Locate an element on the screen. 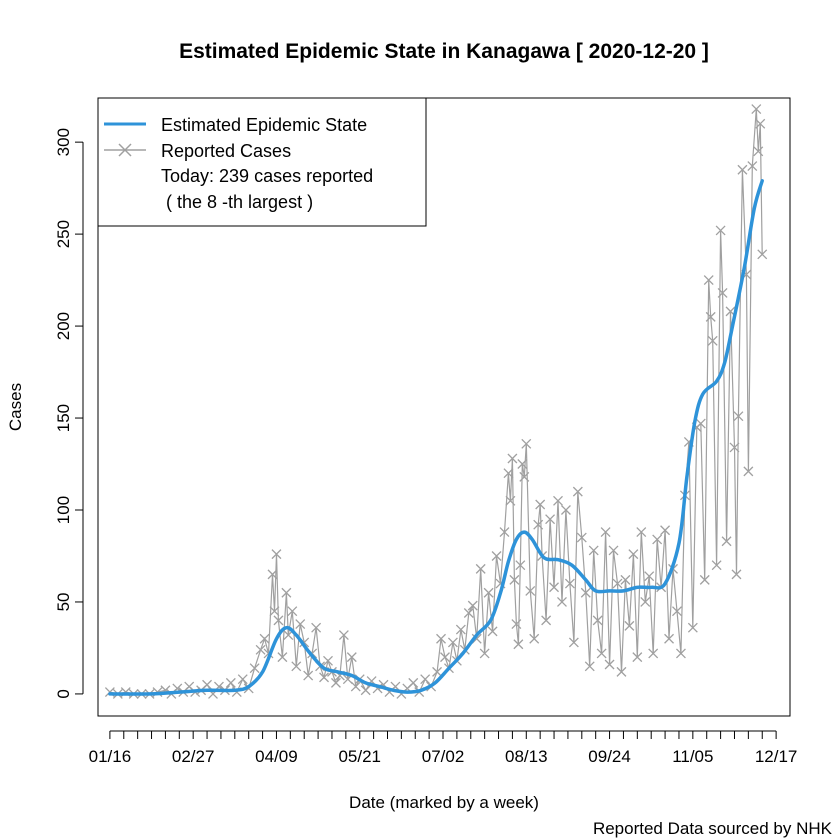 This screenshot has width=840, height=840. legend-box is located at coordinates (262, 162).